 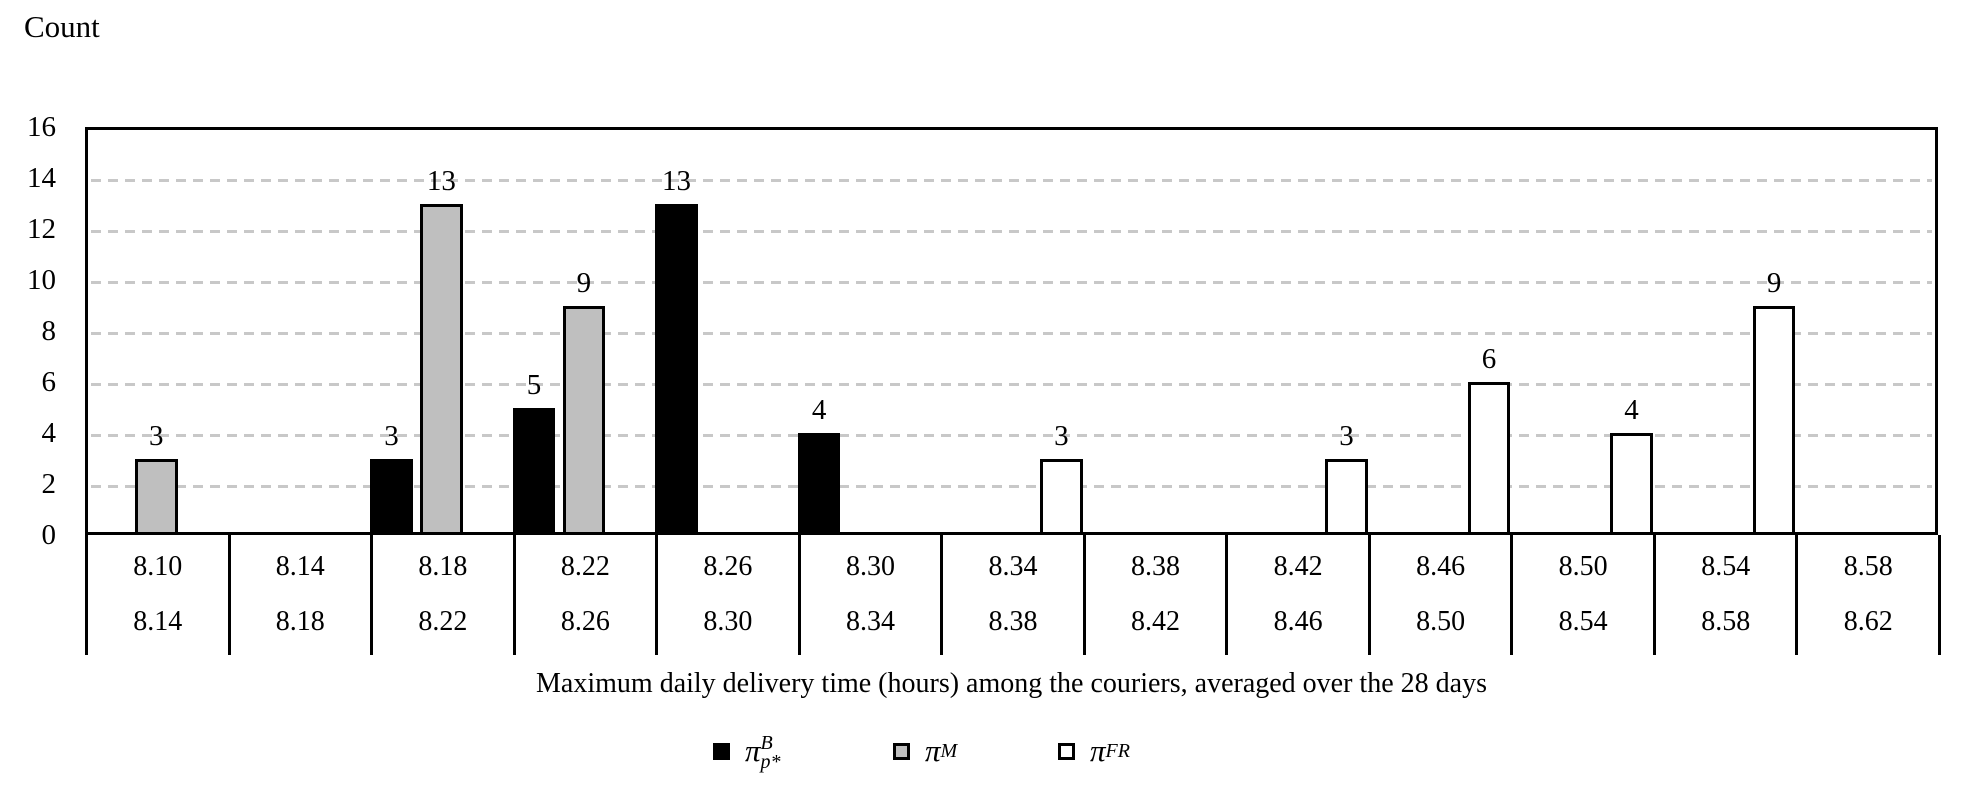 What do you see at coordinates (1489, 458) in the screenshot?
I see `bar-pi-FR-8.46` at bounding box center [1489, 458].